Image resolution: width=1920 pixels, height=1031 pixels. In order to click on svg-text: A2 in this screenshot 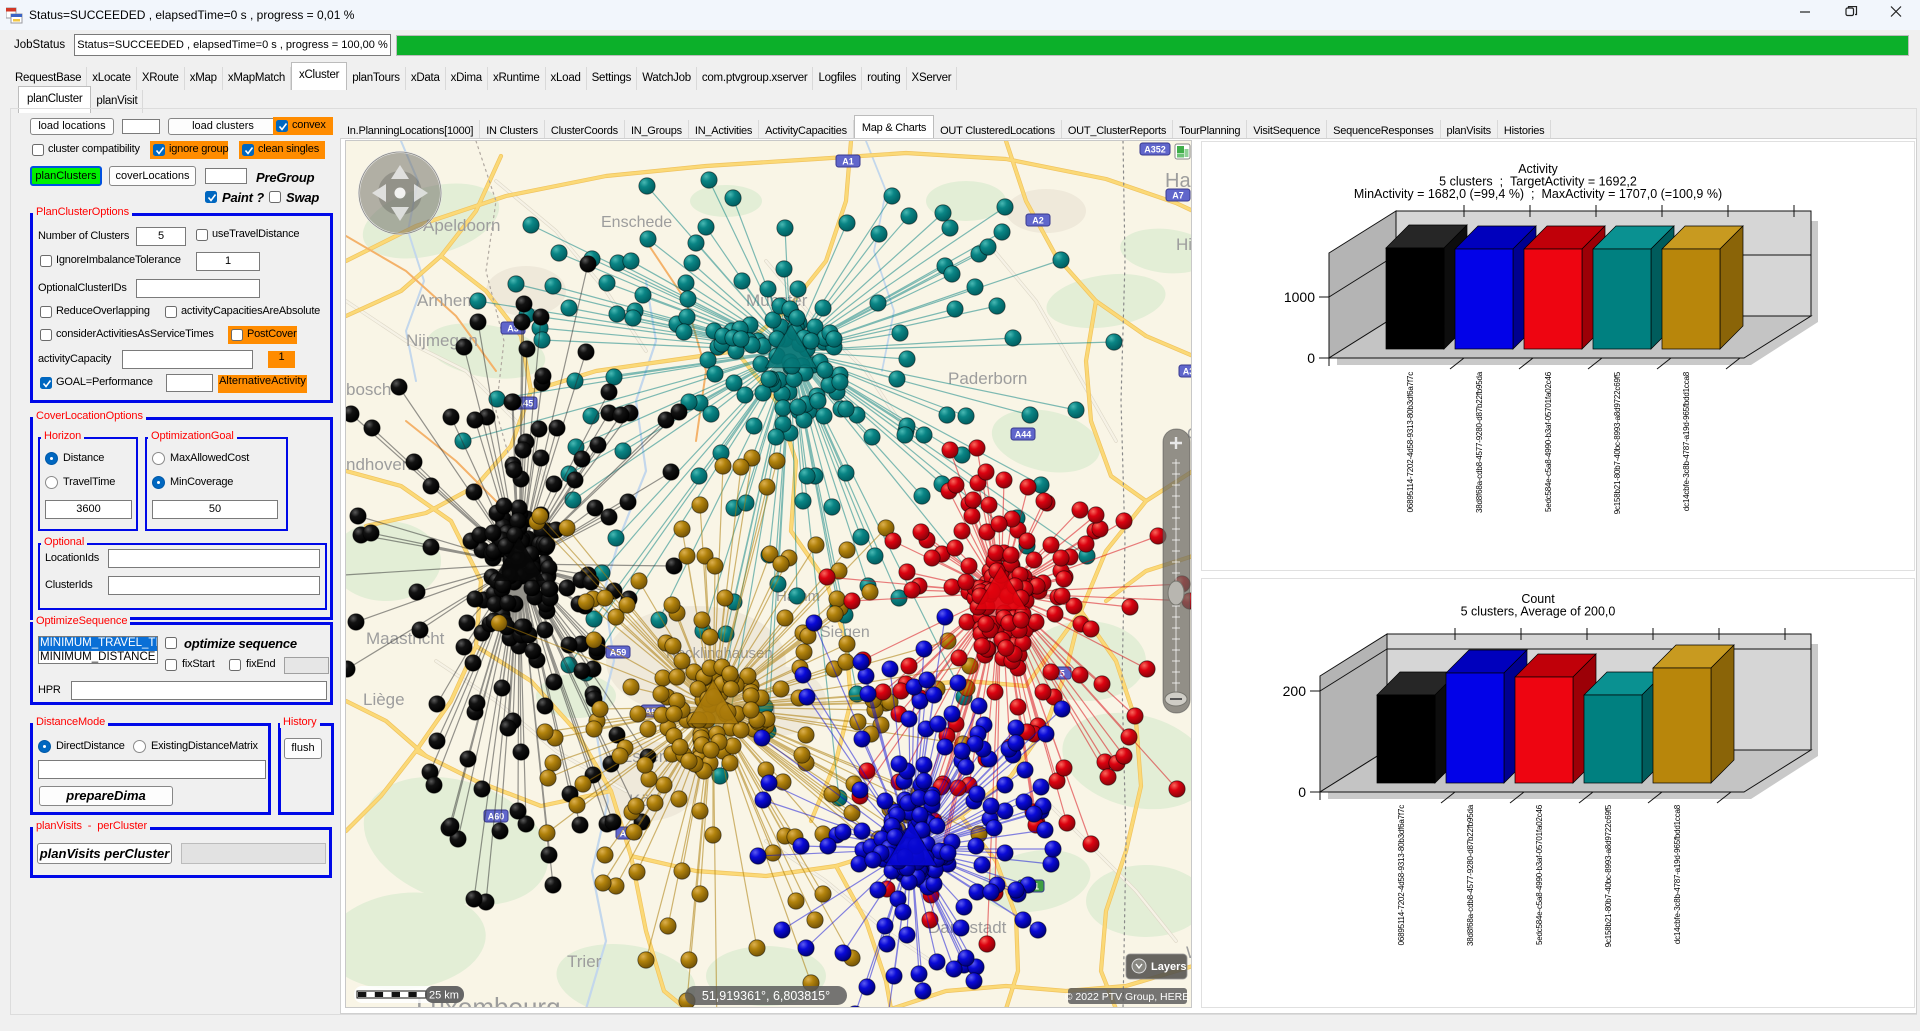, I will do `click(1038, 221)`.